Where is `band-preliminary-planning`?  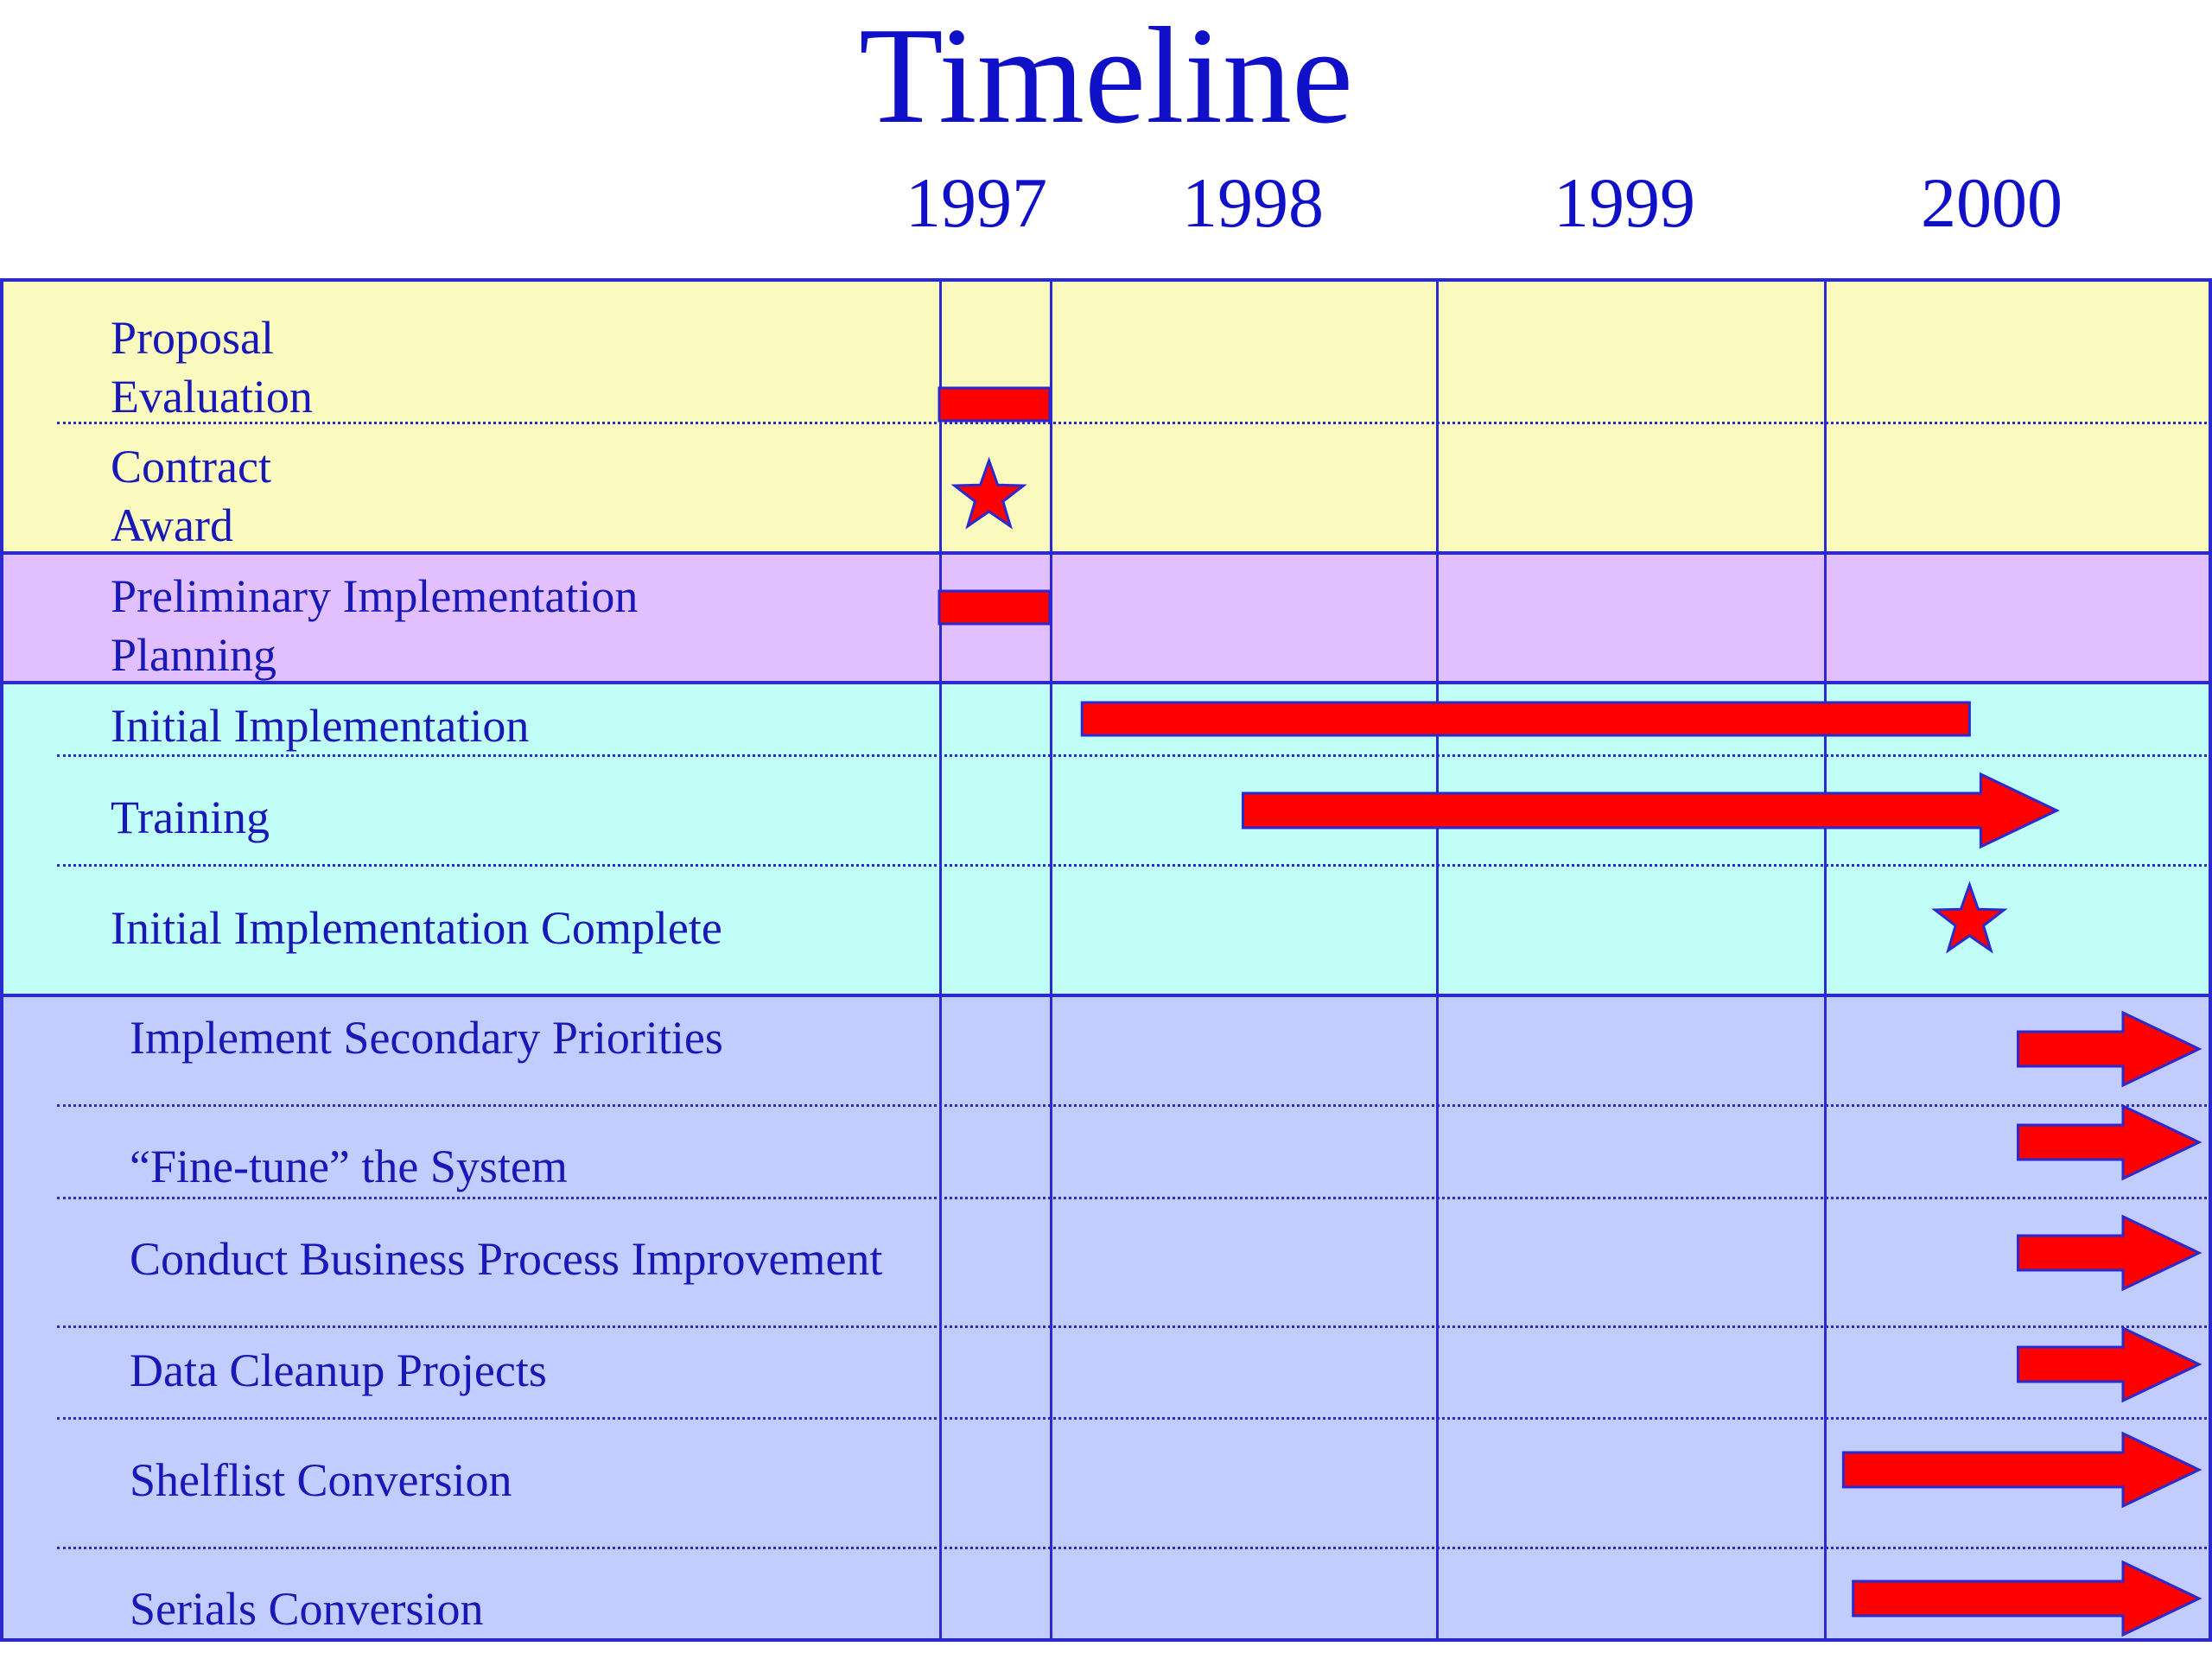
band-preliminary-planning is located at coordinates (1106, 617).